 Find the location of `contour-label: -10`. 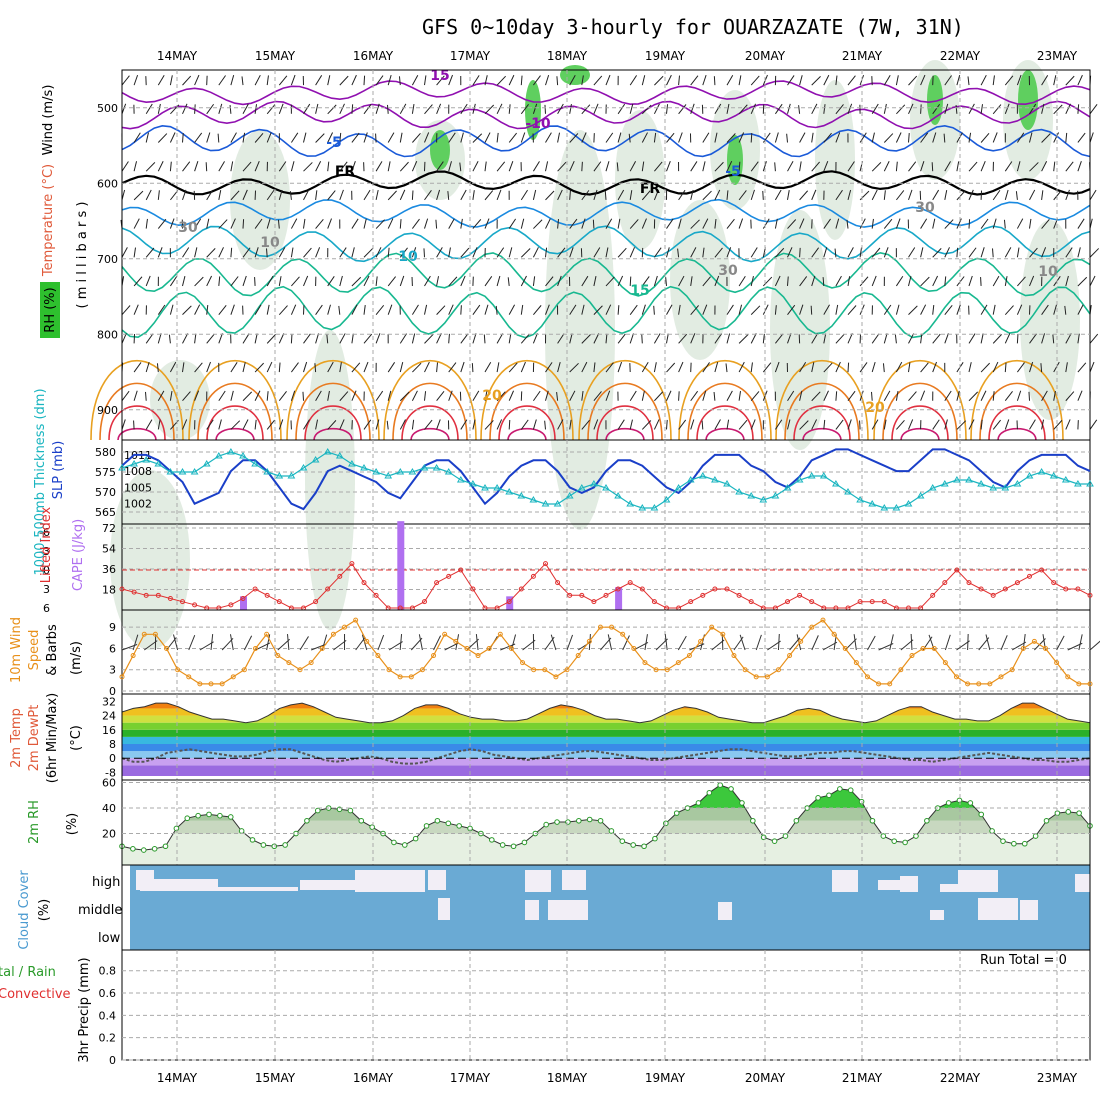

contour-label: -10 is located at coordinates (538, 124).